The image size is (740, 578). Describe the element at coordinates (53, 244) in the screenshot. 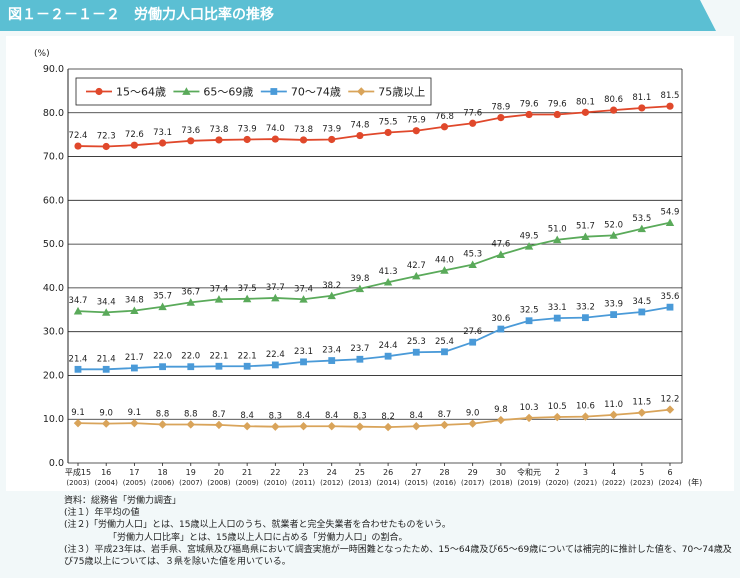

I see `y-tick-label: 50.0` at that location.